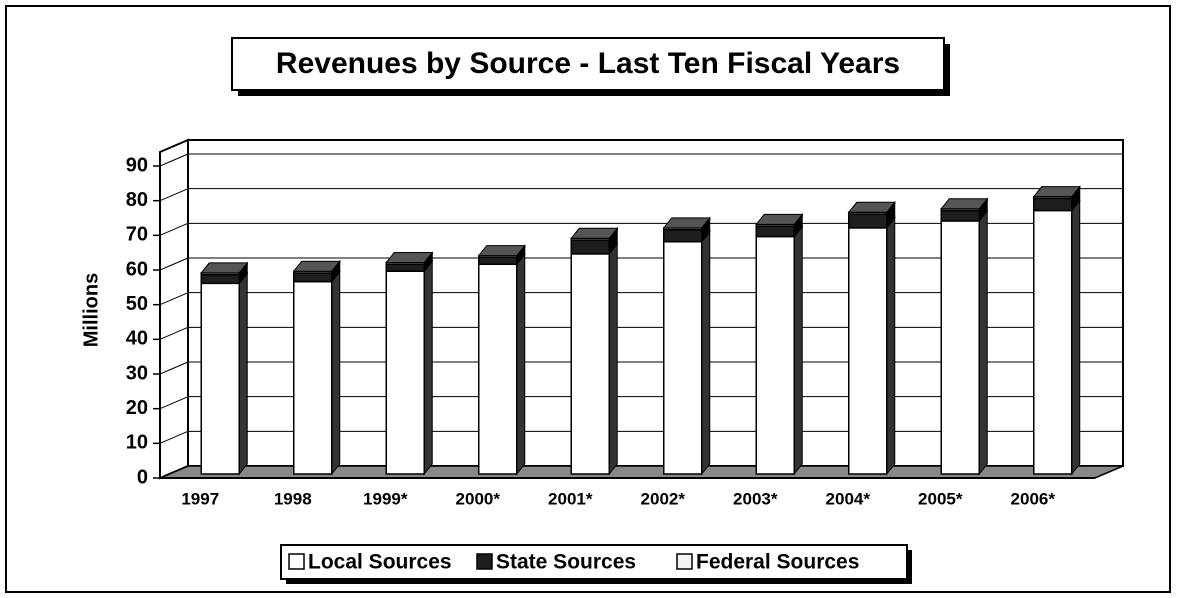 This screenshot has width=1178, height=598. What do you see at coordinates (200, 498) in the screenshot?
I see `x-tick-label: 1997` at bounding box center [200, 498].